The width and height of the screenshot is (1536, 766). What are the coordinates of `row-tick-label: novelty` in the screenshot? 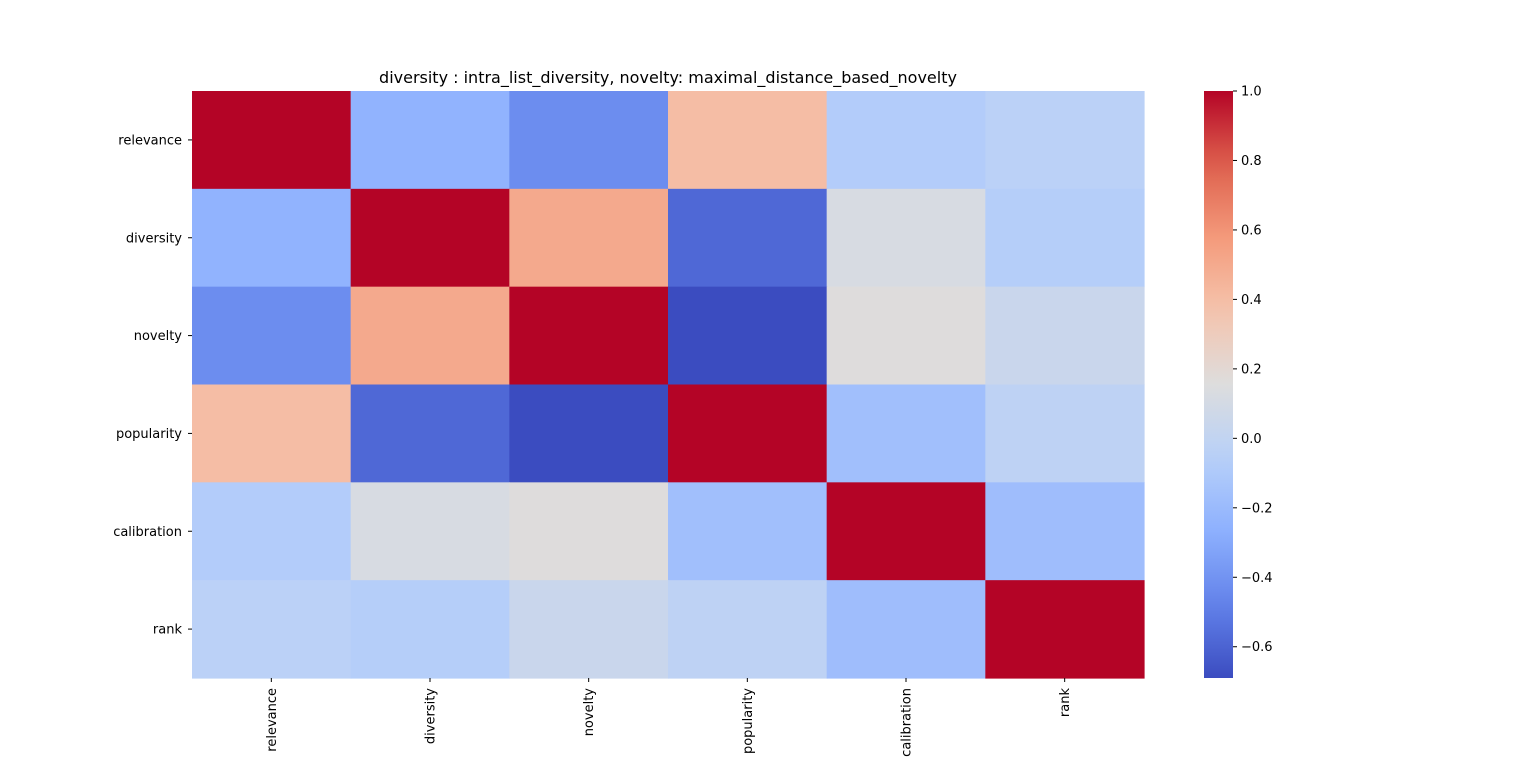 It's located at (158, 336).